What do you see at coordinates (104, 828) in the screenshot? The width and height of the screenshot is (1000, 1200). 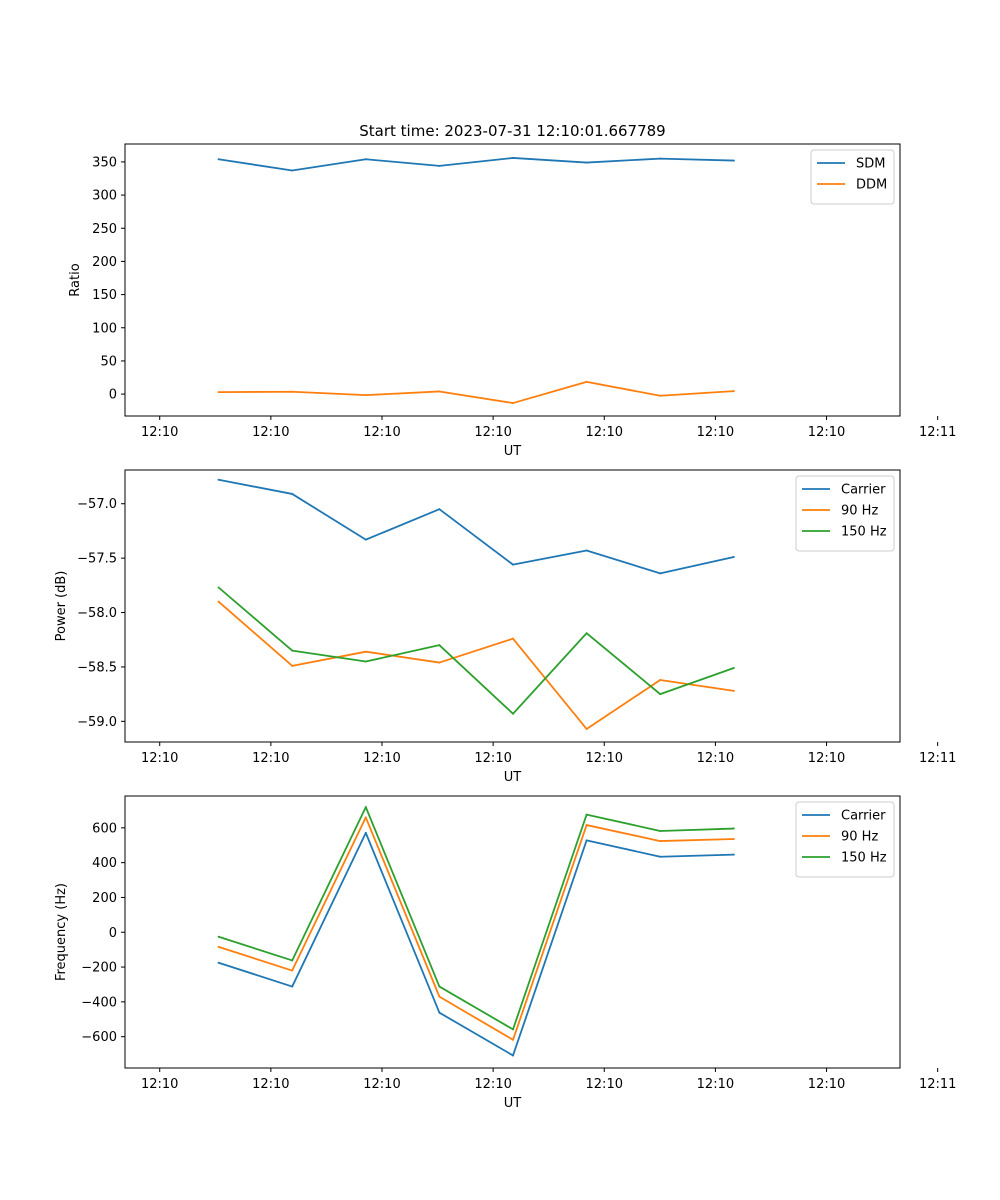 I see `y-tick-label: 600` at bounding box center [104, 828].